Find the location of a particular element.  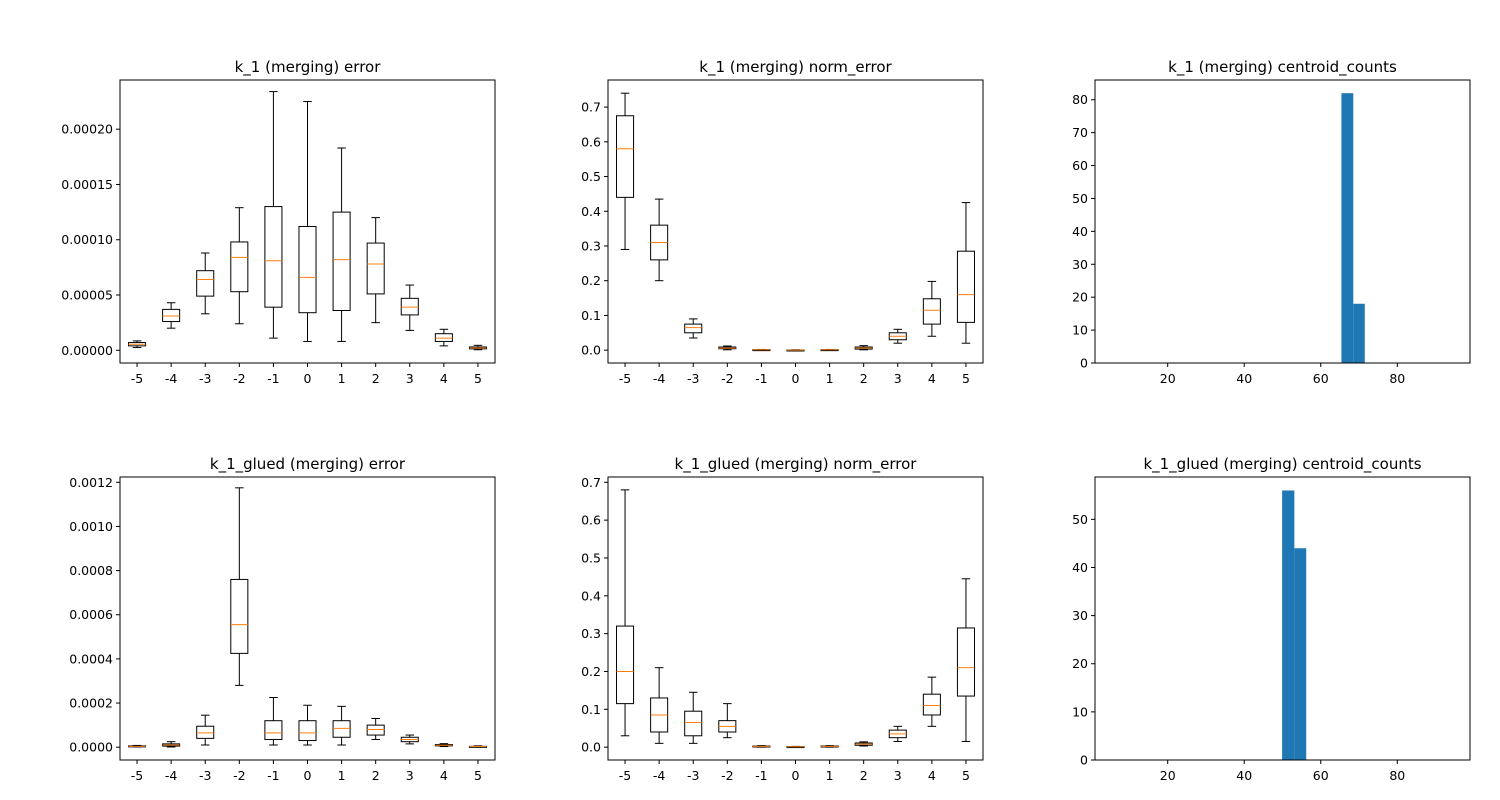

y-tick-label: 0.2 is located at coordinates (591, 280).